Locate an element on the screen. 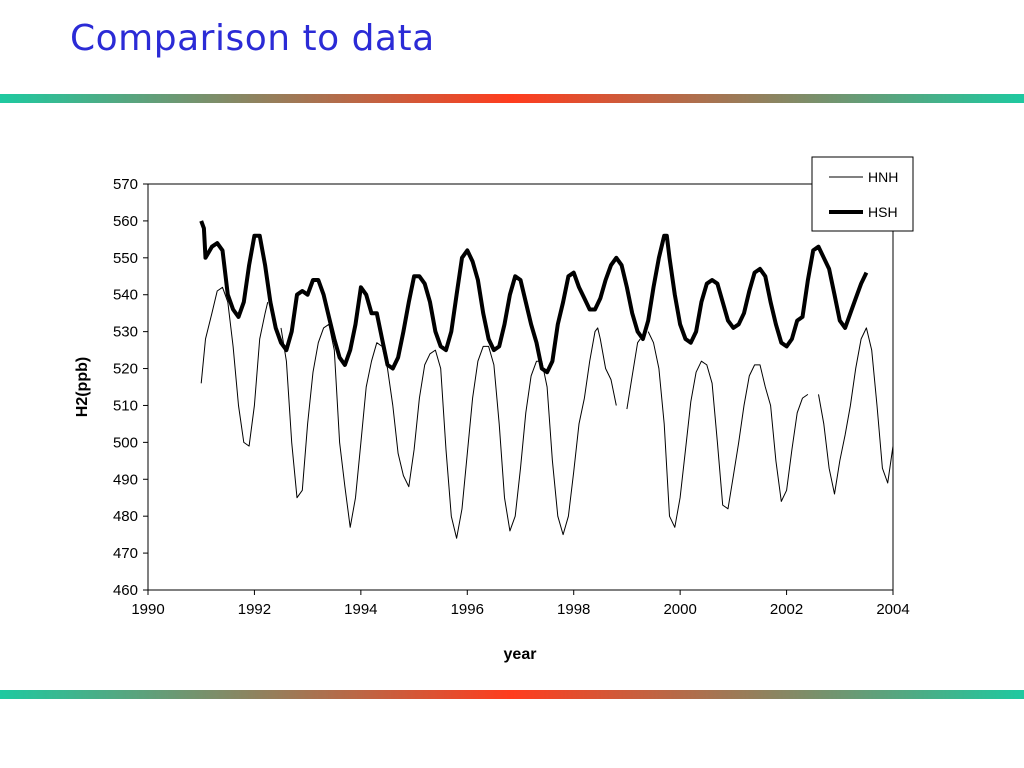  y-tick-label: 540 is located at coordinates (125, 295).